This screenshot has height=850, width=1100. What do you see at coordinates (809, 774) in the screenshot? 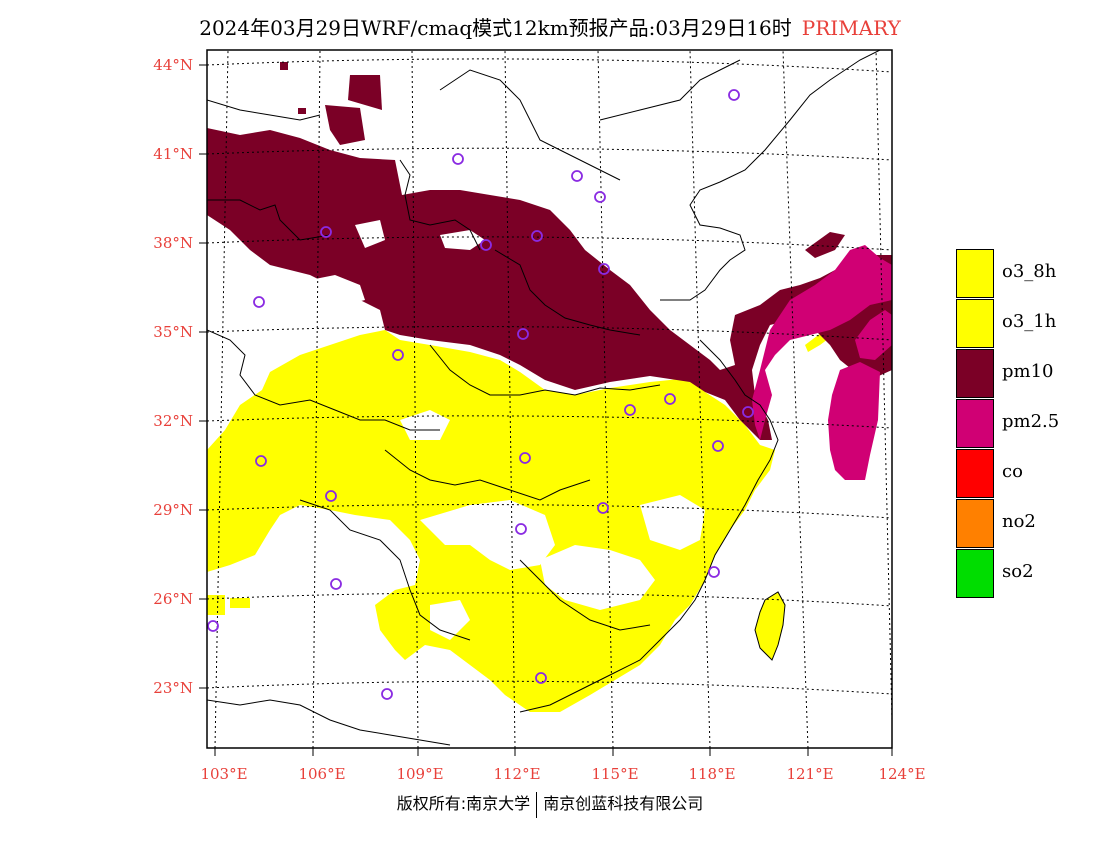
I see `lon-label-121: 121°E` at bounding box center [809, 774].